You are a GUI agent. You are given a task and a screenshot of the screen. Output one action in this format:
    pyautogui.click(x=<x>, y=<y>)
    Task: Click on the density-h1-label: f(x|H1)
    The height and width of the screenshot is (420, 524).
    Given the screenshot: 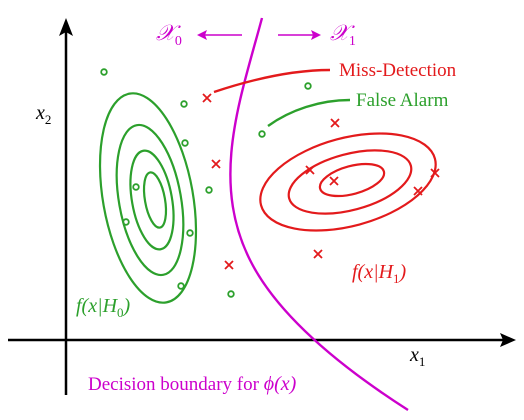 What is the action you would take?
    pyautogui.click(x=379, y=273)
    